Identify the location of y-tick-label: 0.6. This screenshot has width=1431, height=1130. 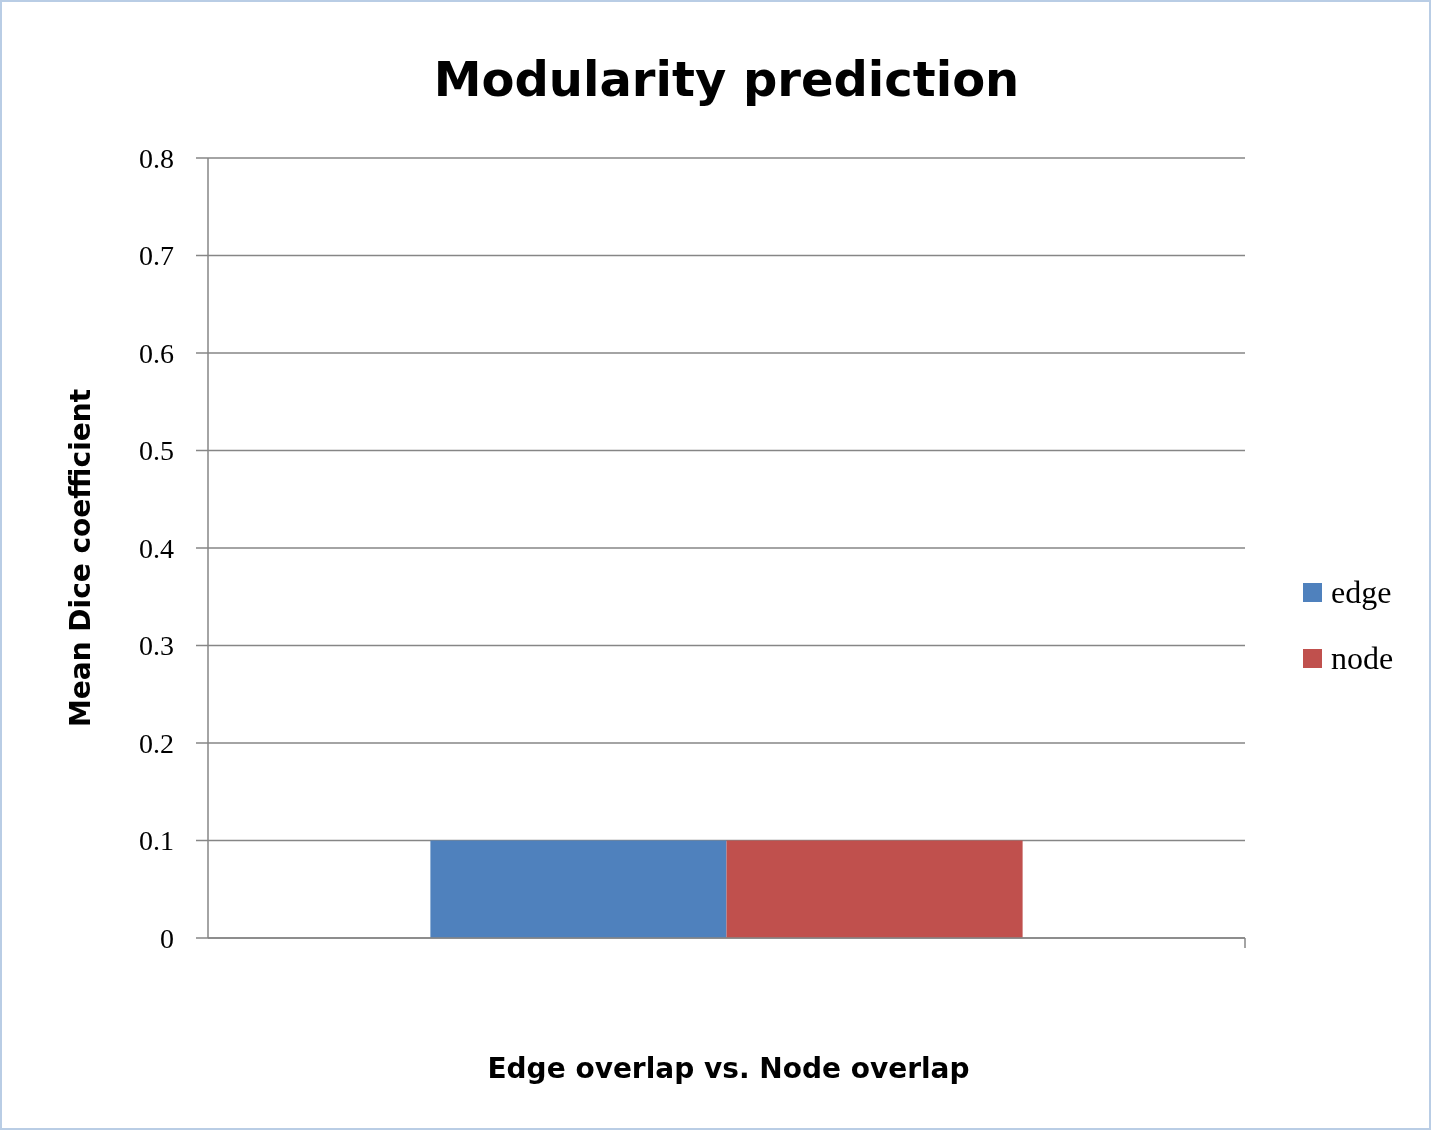
(156, 353).